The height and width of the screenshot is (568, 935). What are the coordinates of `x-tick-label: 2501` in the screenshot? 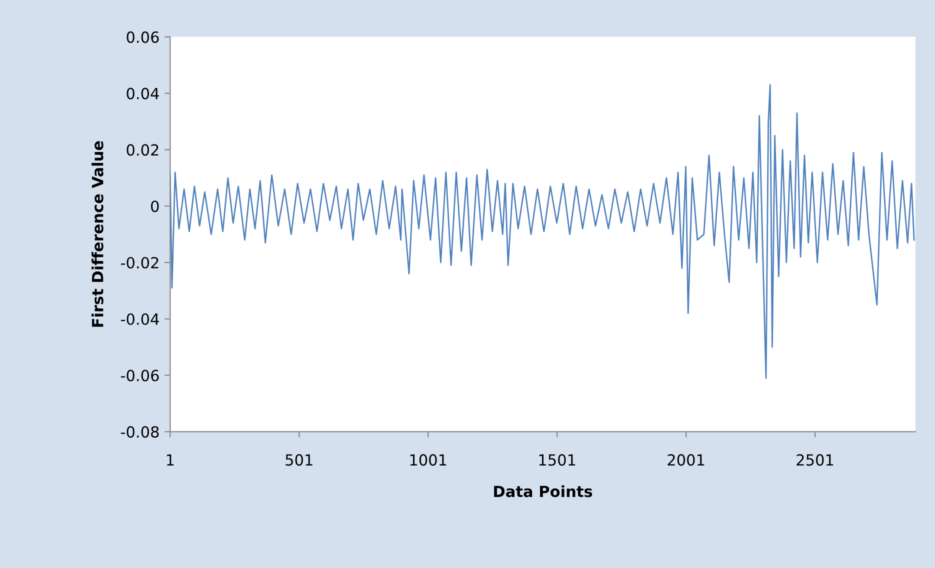 It's located at (815, 460).